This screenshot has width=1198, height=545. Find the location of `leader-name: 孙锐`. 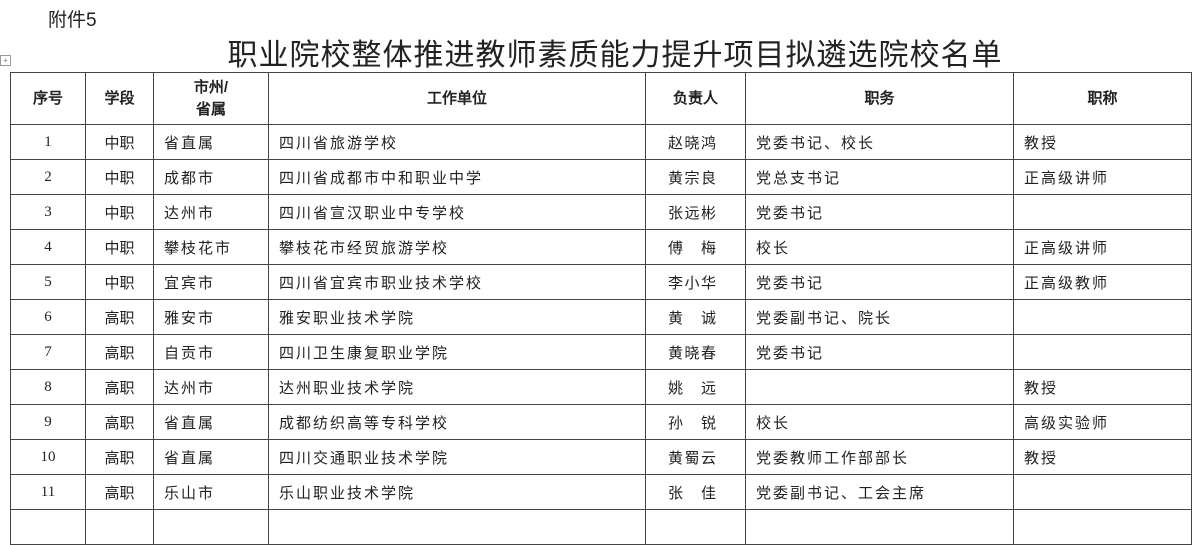

leader-name: 孙锐 is located at coordinates (692, 423).